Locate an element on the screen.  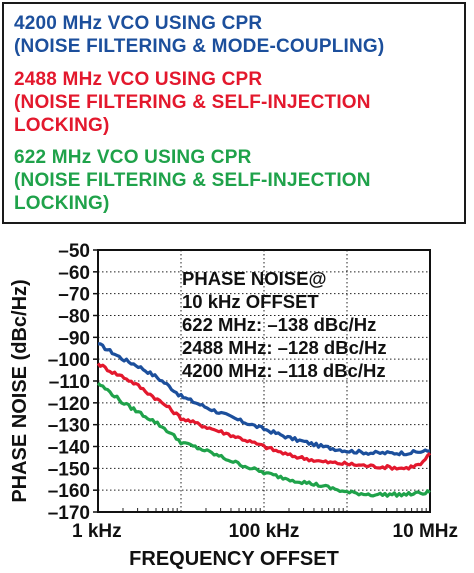
y-tick-label: –130 is located at coordinates (69, 426).